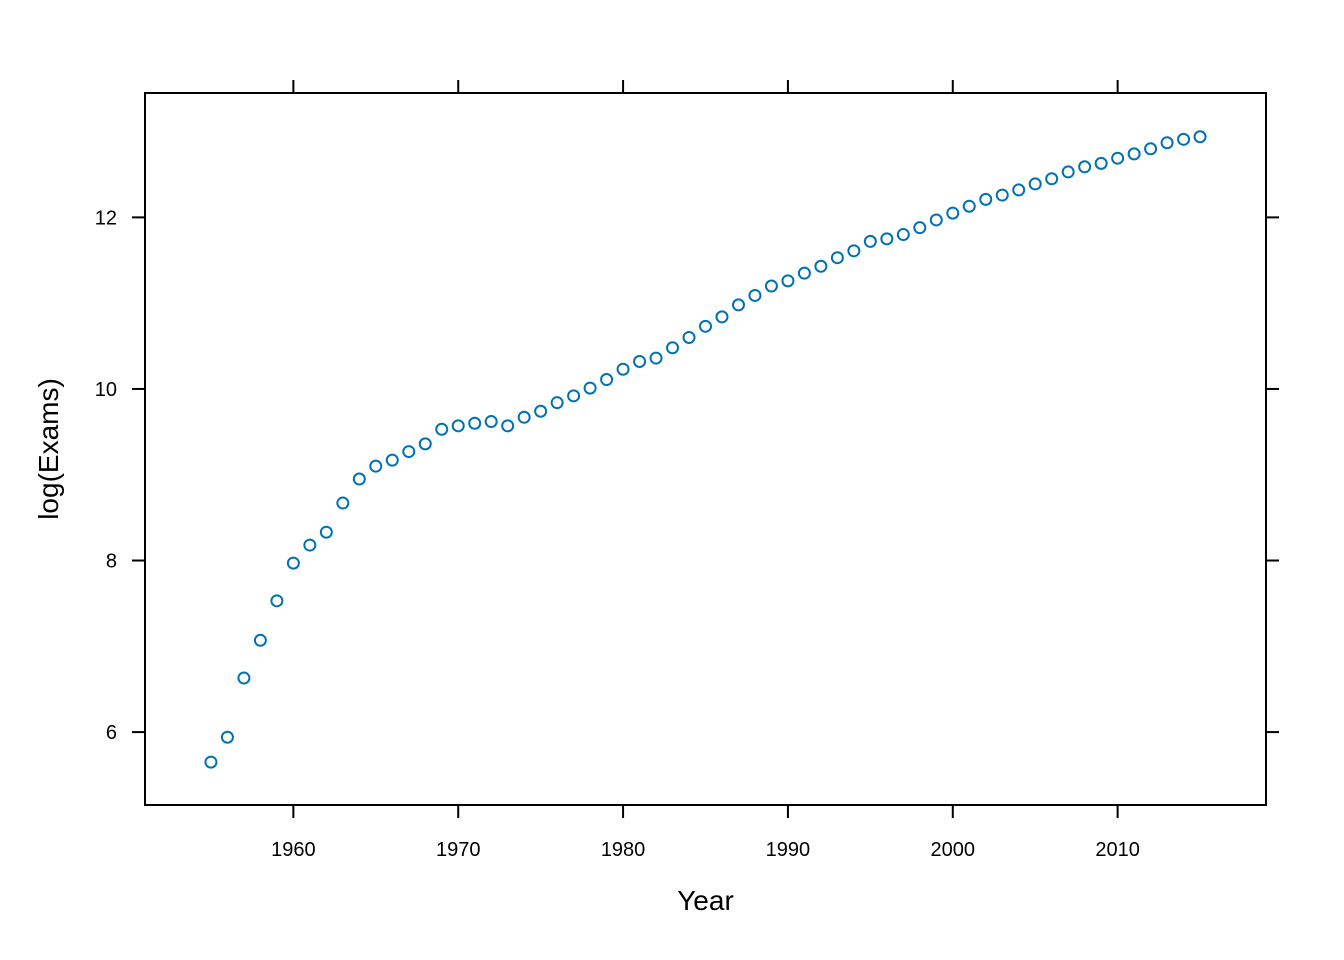 The height and width of the screenshot is (960, 1344). I want to click on y-tick-label: 10, so click(106, 390).